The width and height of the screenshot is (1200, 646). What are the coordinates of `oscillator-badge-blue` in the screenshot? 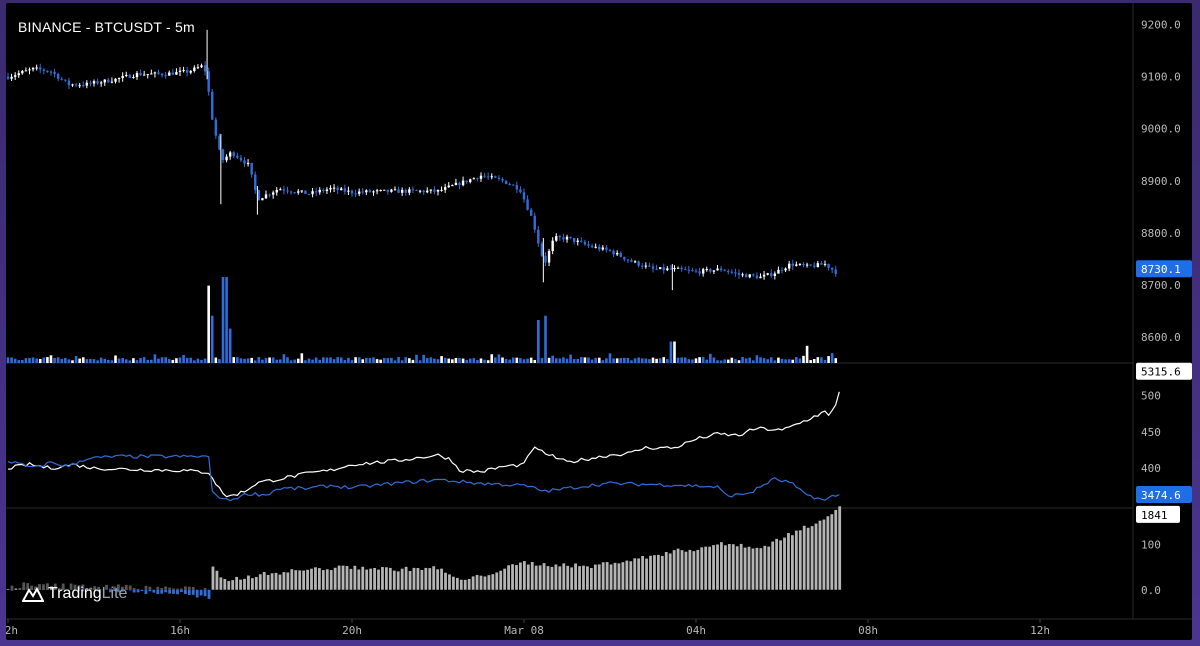 It's located at (1164, 494).